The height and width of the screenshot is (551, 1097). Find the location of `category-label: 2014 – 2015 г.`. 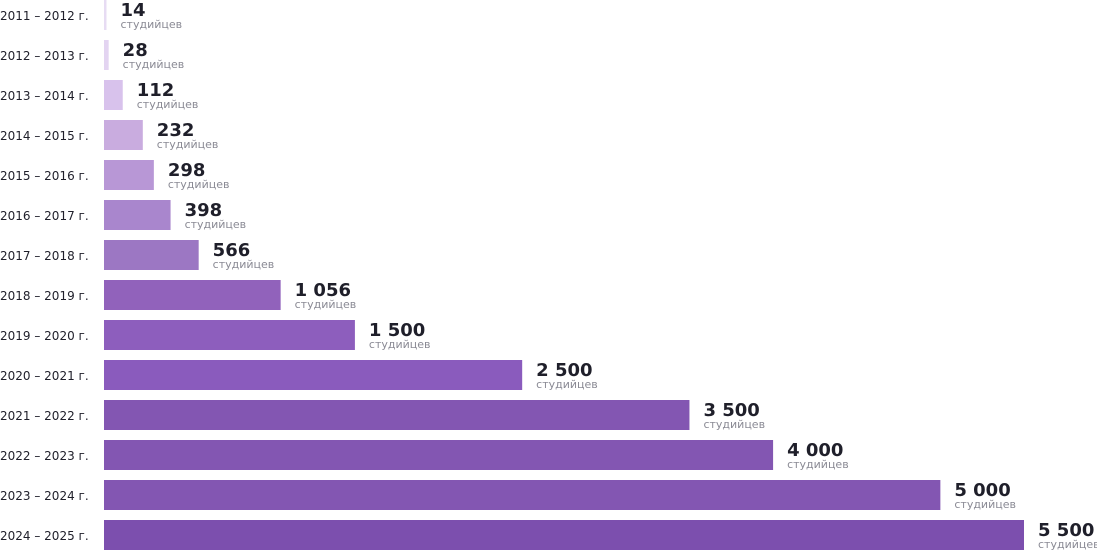

category-label: 2014 – 2015 г. is located at coordinates (44, 136).